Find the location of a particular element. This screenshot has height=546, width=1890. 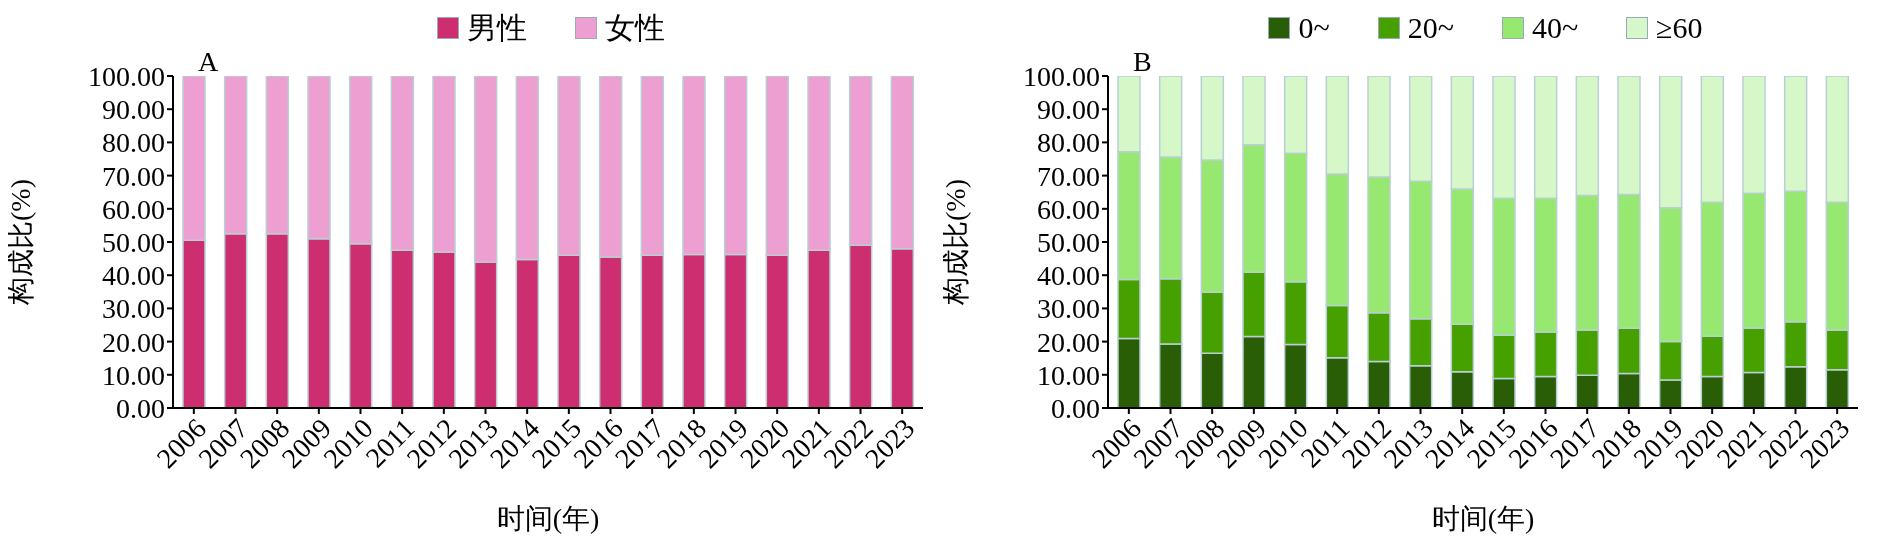

legend-label: 0~ is located at coordinates (1314, 28).